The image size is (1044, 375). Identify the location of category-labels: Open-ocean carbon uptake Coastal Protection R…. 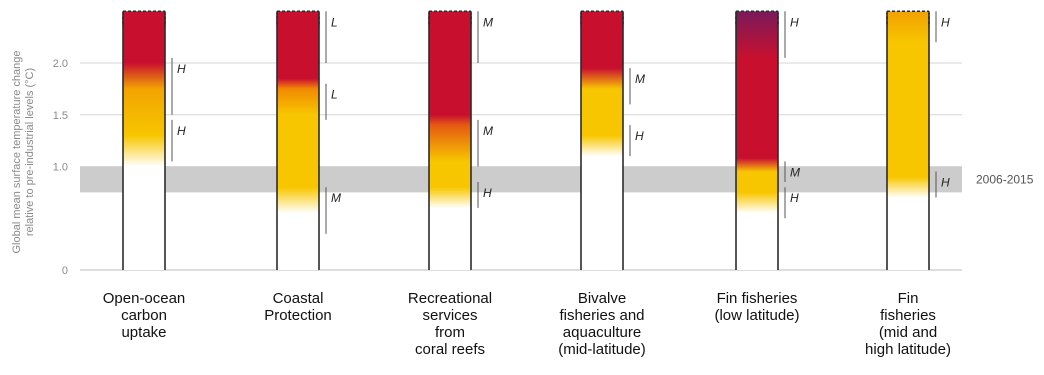
(527, 324).